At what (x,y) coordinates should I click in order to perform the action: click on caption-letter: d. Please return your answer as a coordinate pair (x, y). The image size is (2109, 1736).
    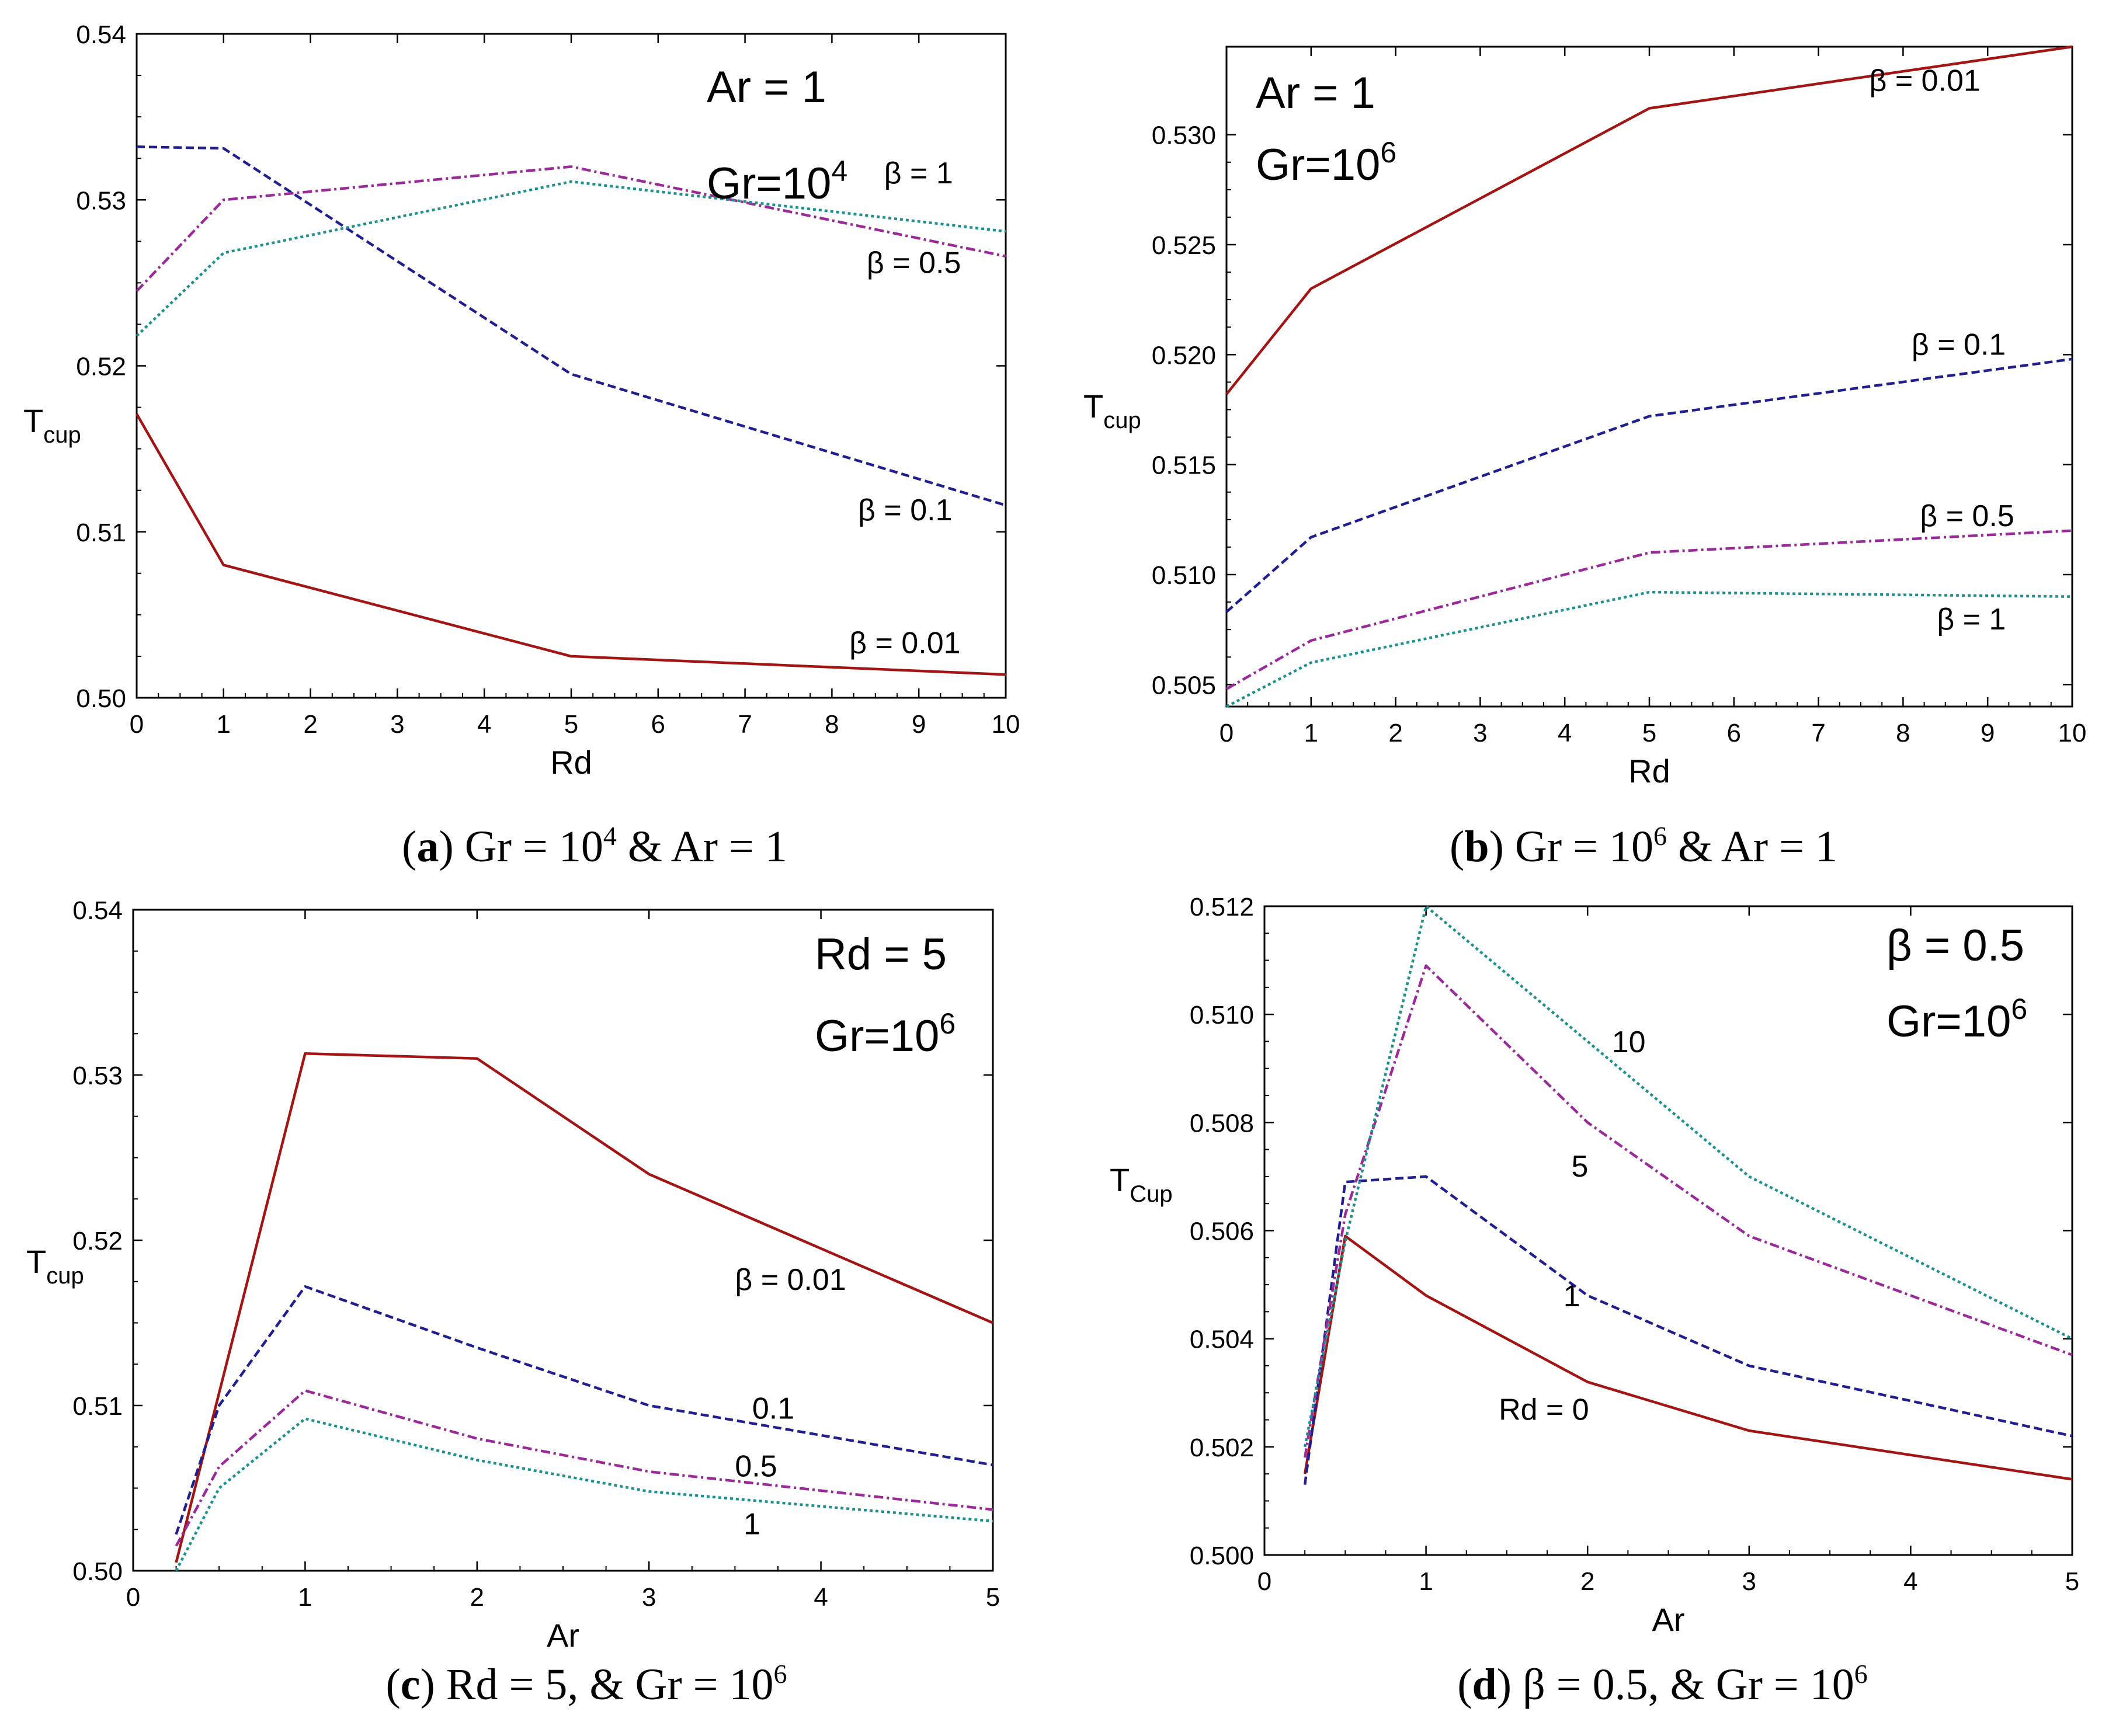
    Looking at the image, I should click on (1484, 1684).